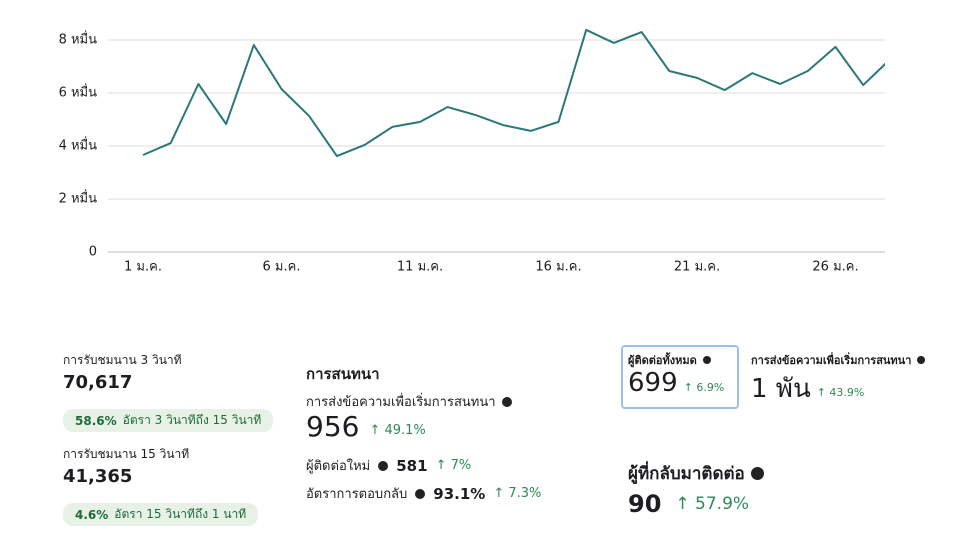 The width and height of the screenshot is (960, 540). I want to click on metric-label: การรับชมนาน 15 วินาที, so click(126, 454).